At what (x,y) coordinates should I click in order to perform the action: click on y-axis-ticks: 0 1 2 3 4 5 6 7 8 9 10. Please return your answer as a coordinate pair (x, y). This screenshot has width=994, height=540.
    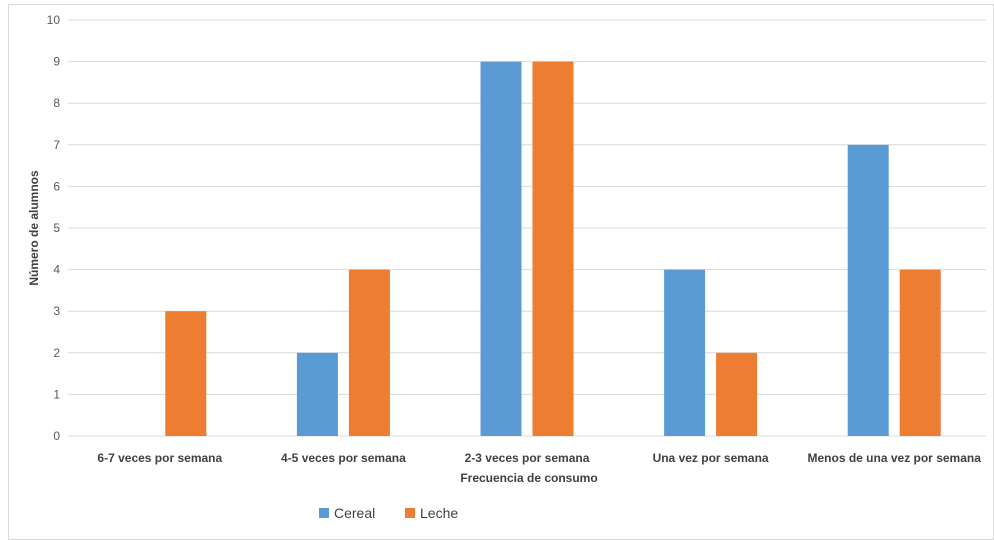
    Looking at the image, I should click on (54, 228).